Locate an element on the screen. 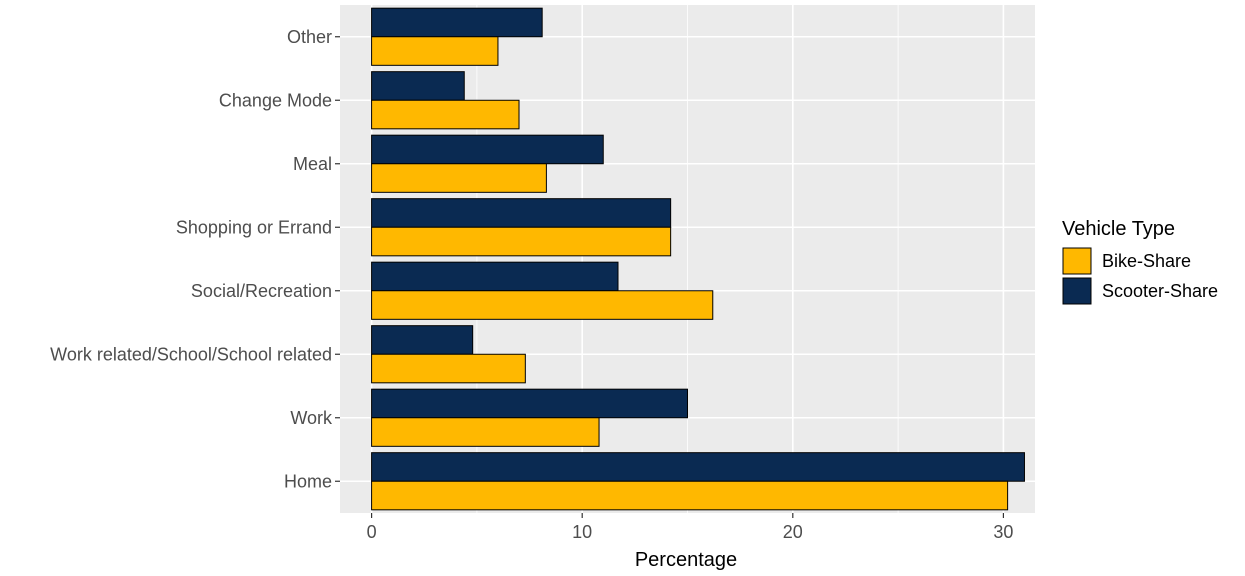  legend-items: Bike-Share Scooter-Share is located at coordinates (1140, 276).